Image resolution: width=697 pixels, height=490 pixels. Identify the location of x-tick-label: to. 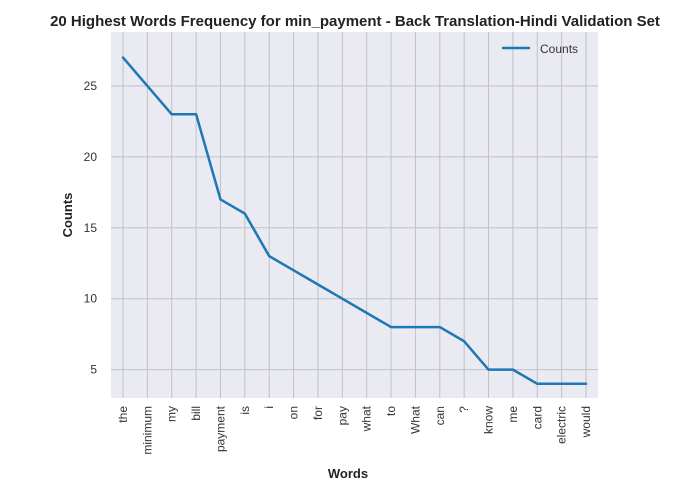
(391, 411).